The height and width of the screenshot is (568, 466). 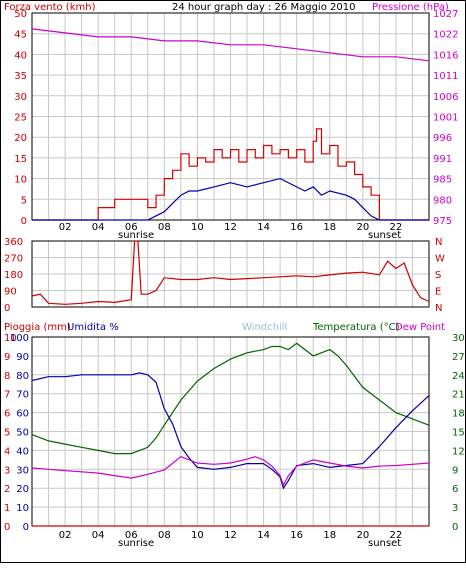 What do you see at coordinates (458, 414) in the screenshot?
I see `temperature-tick-label: 18` at bounding box center [458, 414].